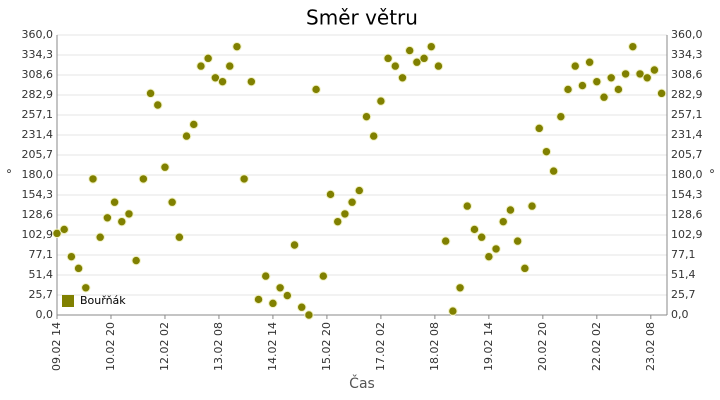 The image size is (720, 400). I want to click on x-tick-label: 13.02 08, so click(218, 346).